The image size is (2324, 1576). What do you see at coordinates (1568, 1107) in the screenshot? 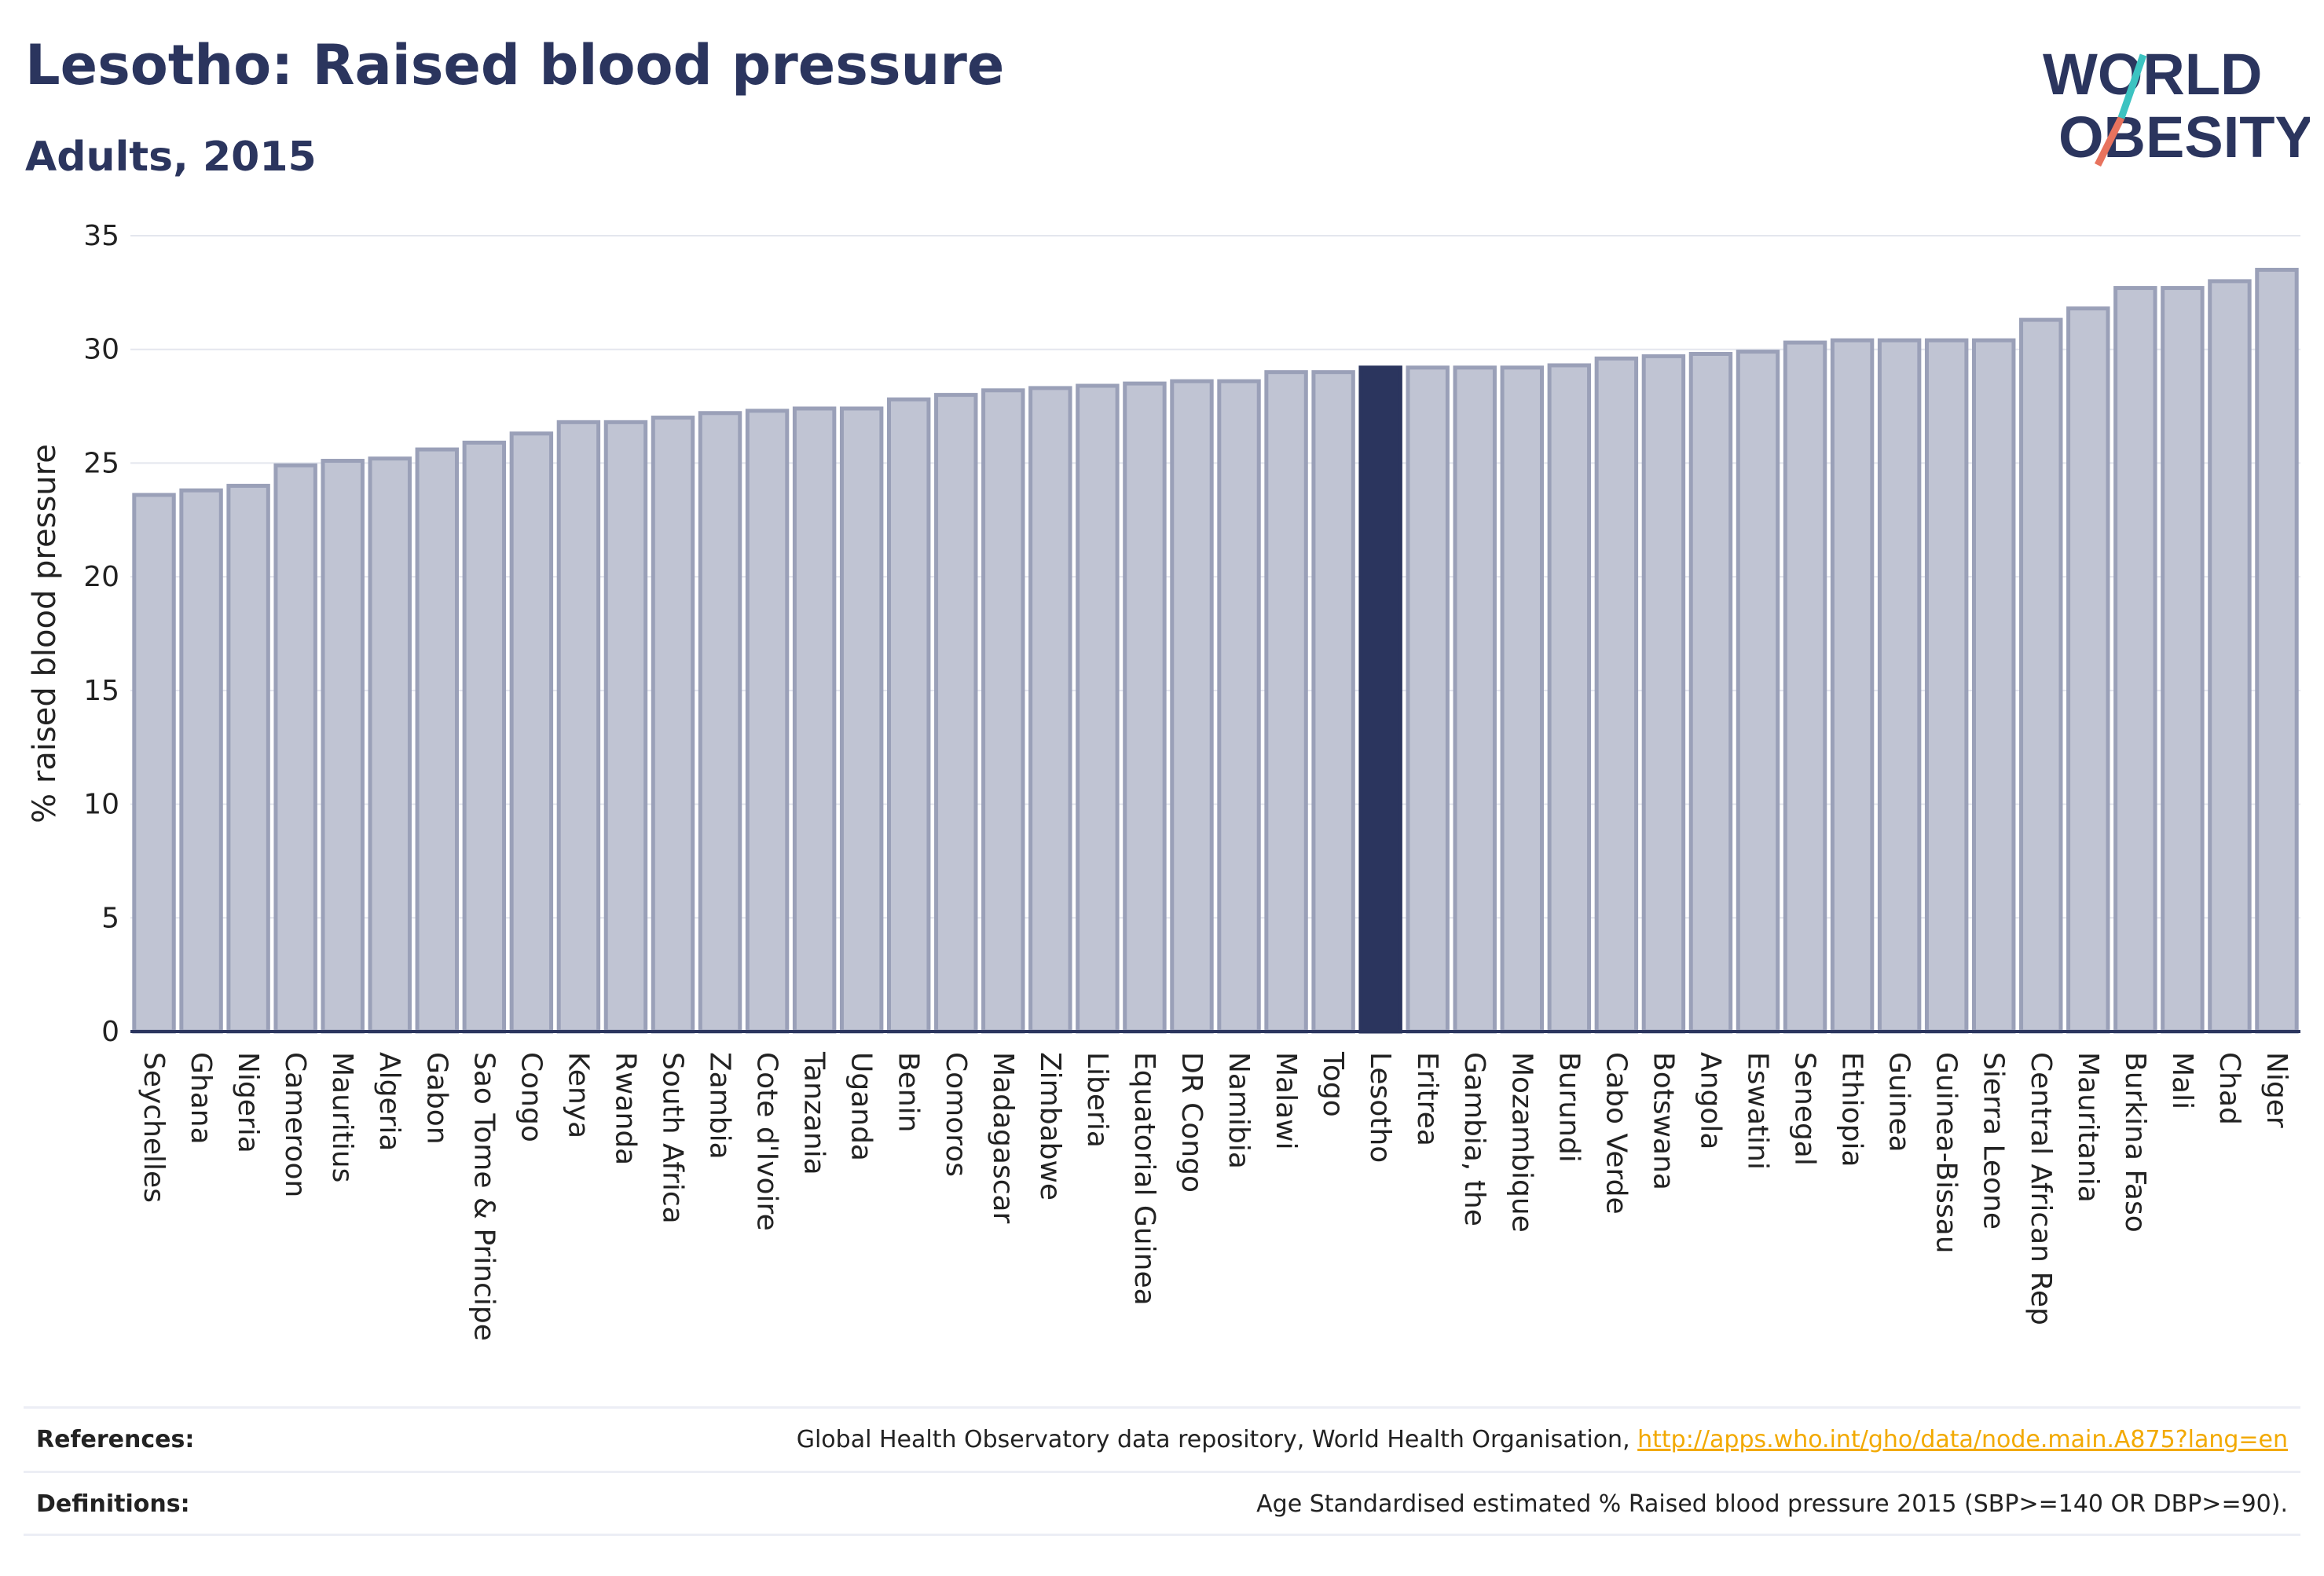
I see `x-tick-label: Burundi` at bounding box center [1568, 1107].